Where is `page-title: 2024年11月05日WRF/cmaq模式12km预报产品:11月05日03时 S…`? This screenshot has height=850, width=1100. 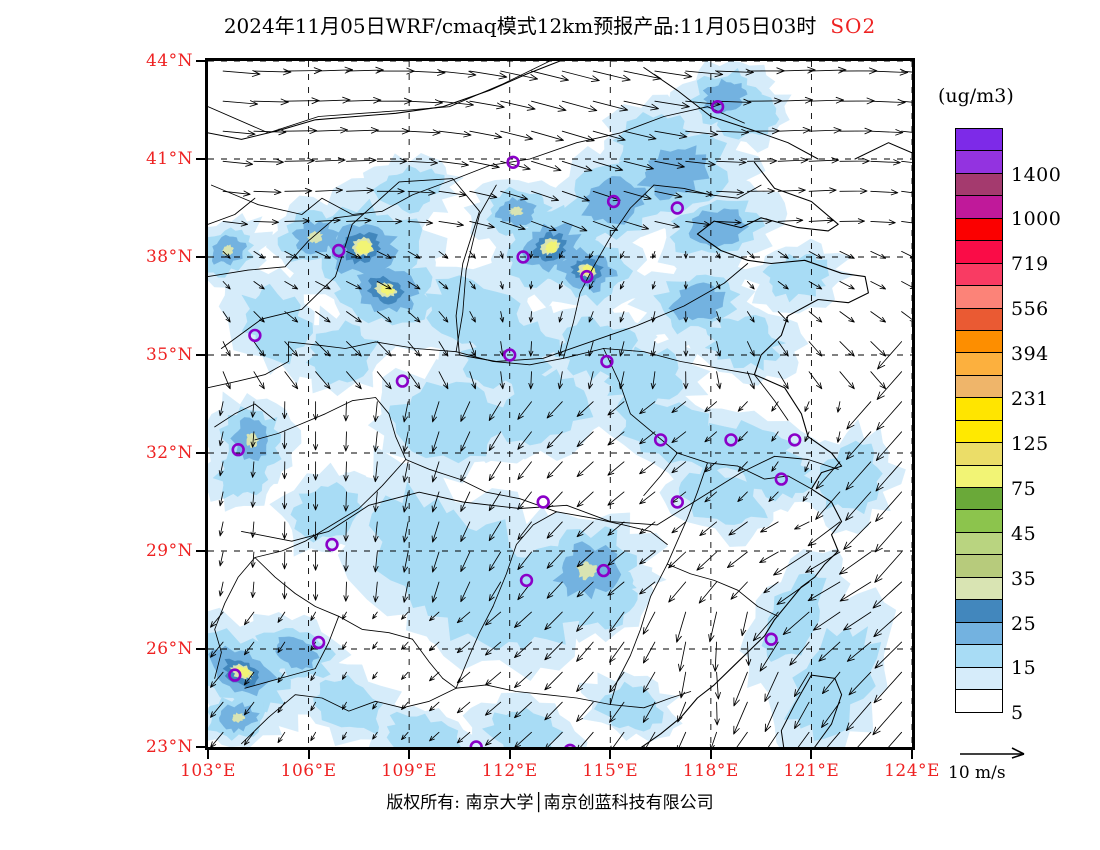
page-title: 2024年11月05日WRF/cmaq模式12km预报产品:11月05日03时 S… is located at coordinates (550, 24).